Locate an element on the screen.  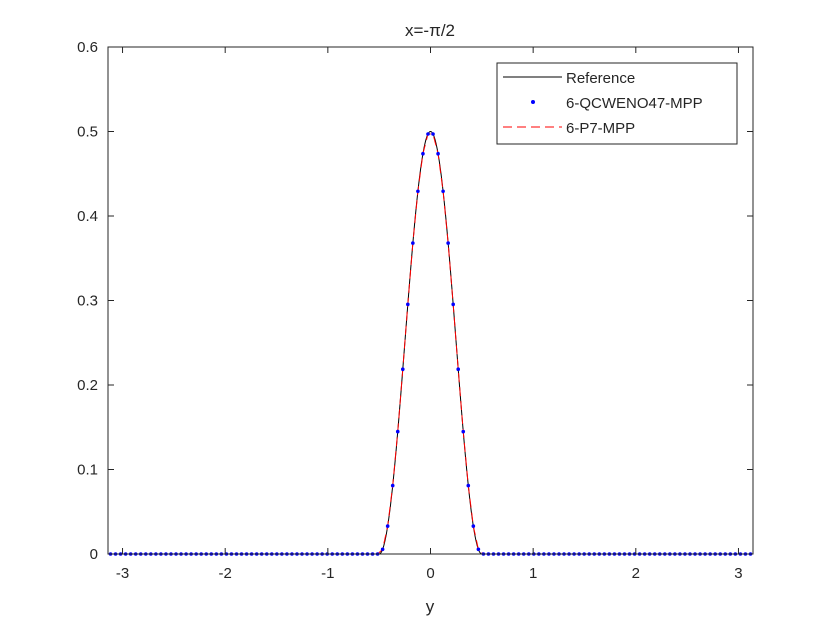
chart-title: x=-π/2 is located at coordinates (430, 30).